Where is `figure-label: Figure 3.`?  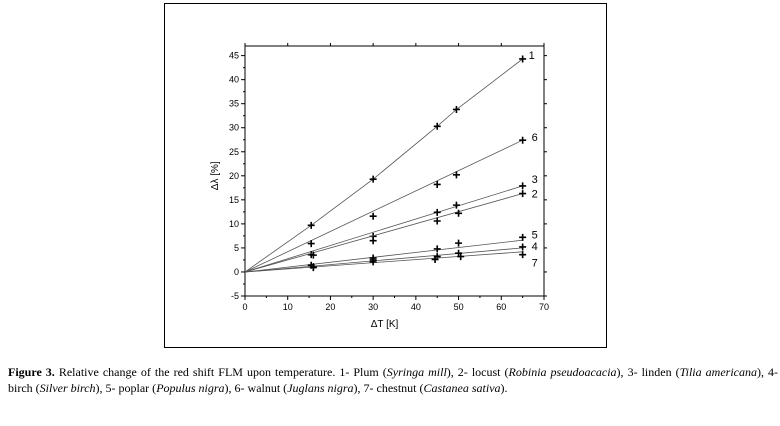 figure-label: Figure 3. is located at coordinates (31, 372).